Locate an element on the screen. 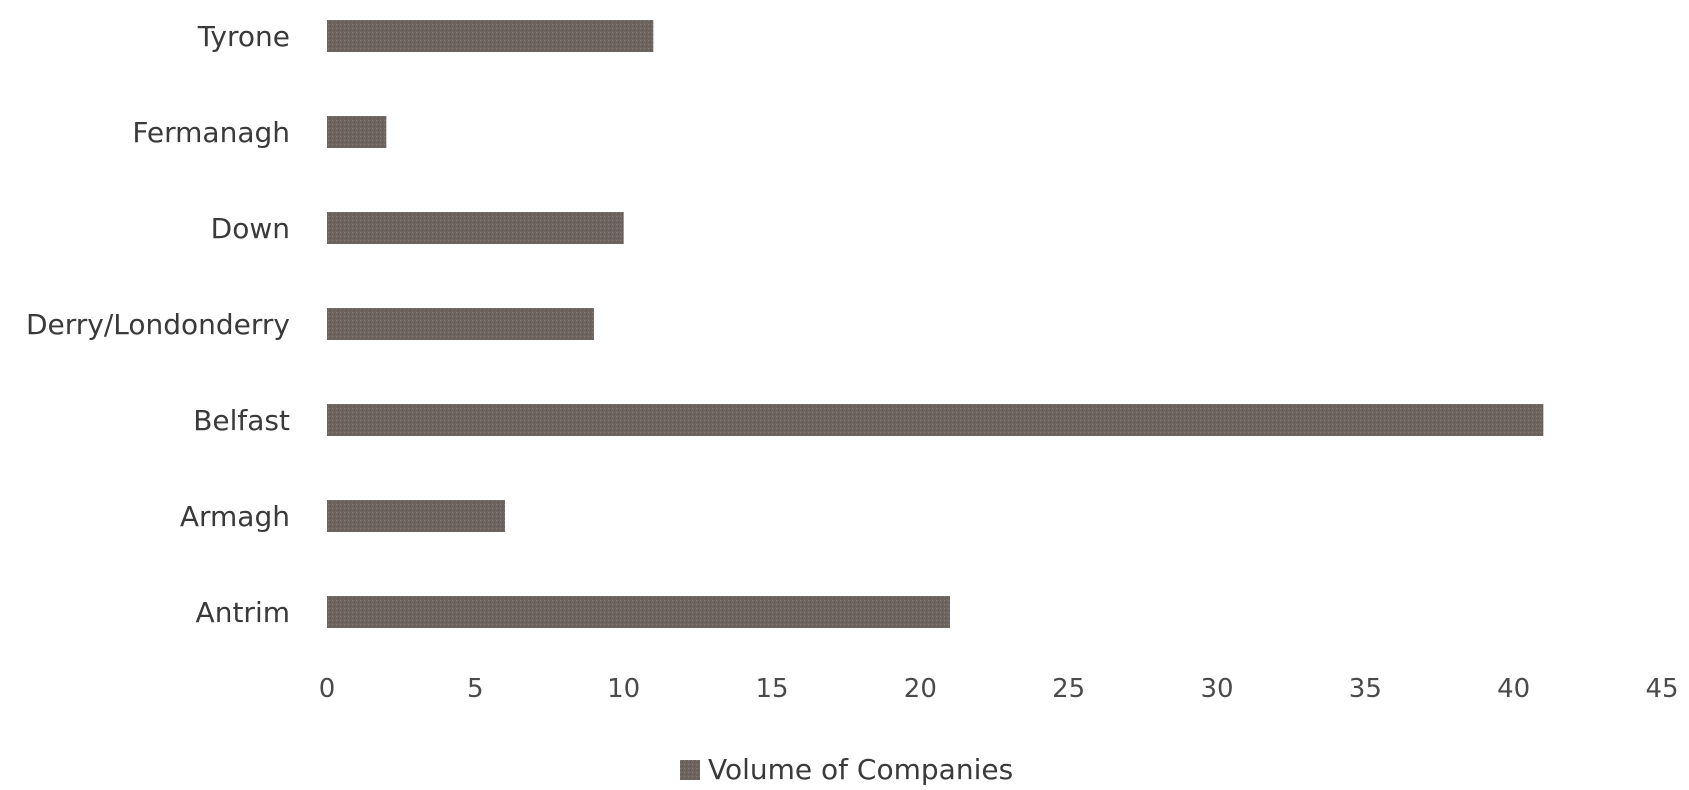 This screenshot has height=790, width=1689. x-tick-label-40: 40 is located at coordinates (1513, 689).